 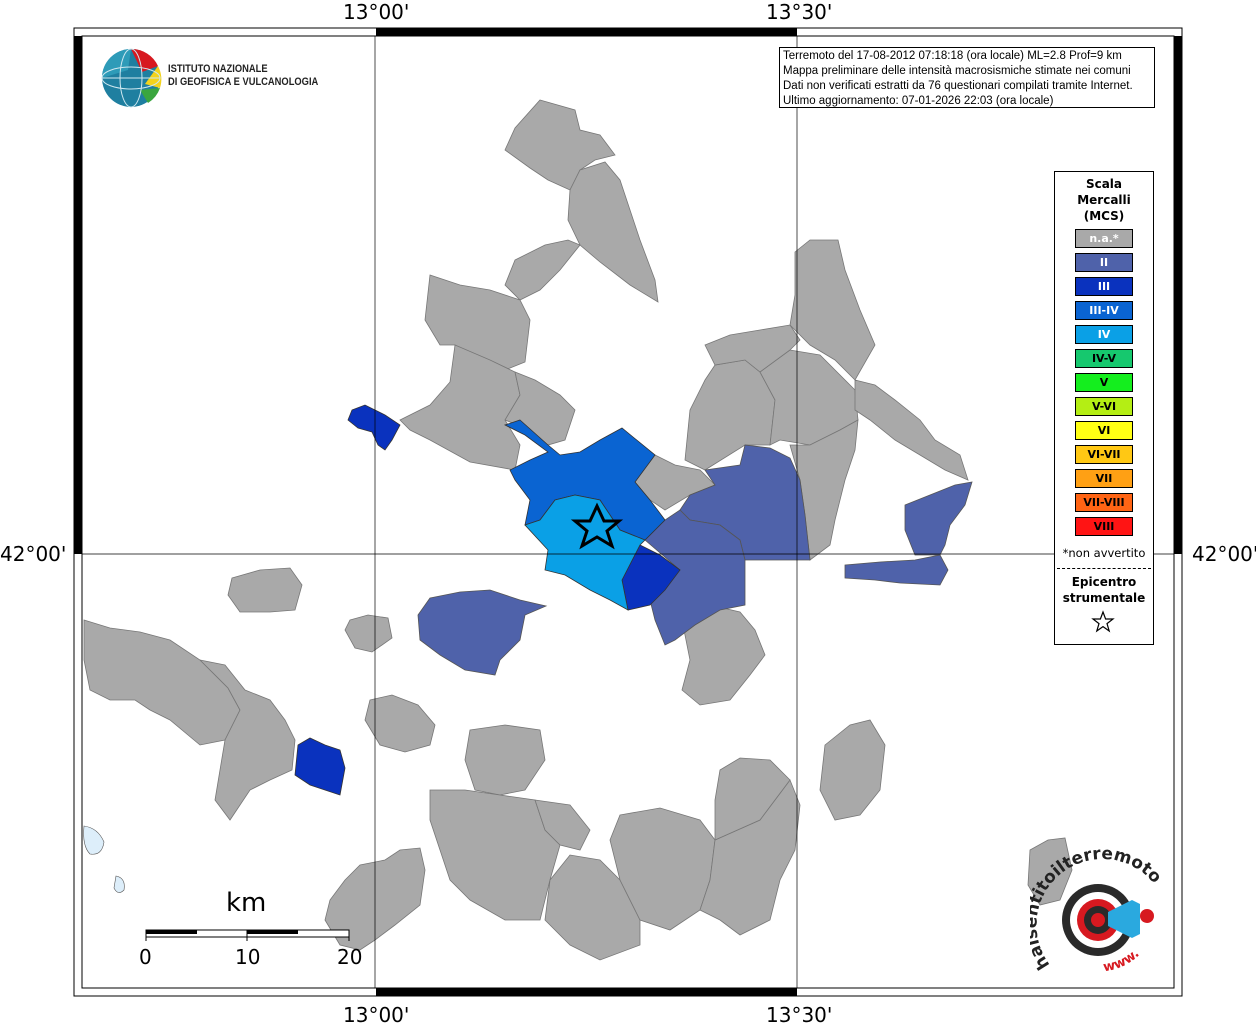 What do you see at coordinates (145, 957) in the screenshot?
I see `scale-bar-tick-label: 0` at bounding box center [145, 957].